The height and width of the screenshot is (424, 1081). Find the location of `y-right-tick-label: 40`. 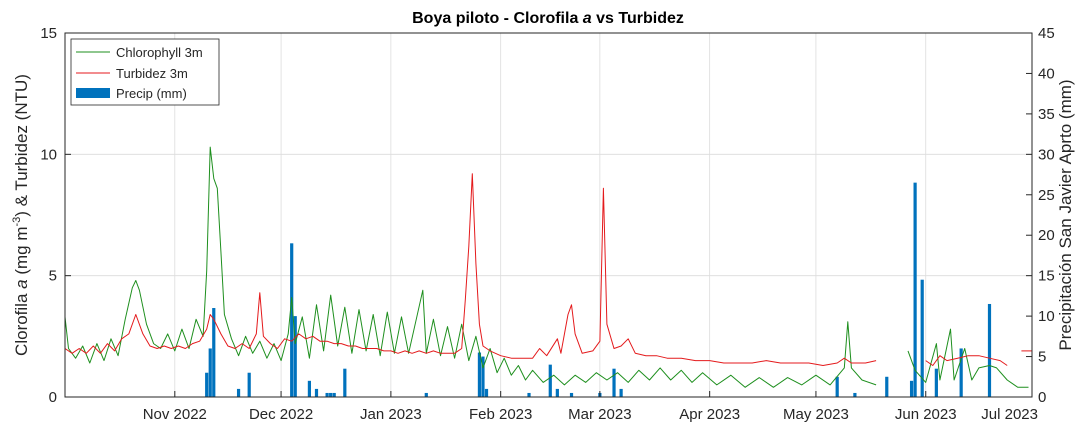

y-right-tick-label: 40 is located at coordinates (1046, 73).